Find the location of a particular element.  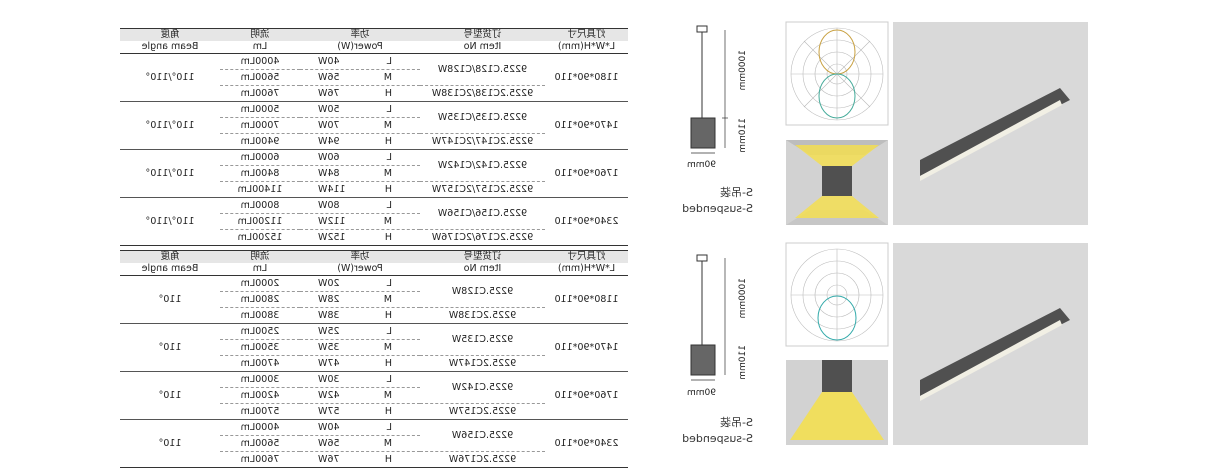

power-value: 40W is located at coordinates (329, 427).